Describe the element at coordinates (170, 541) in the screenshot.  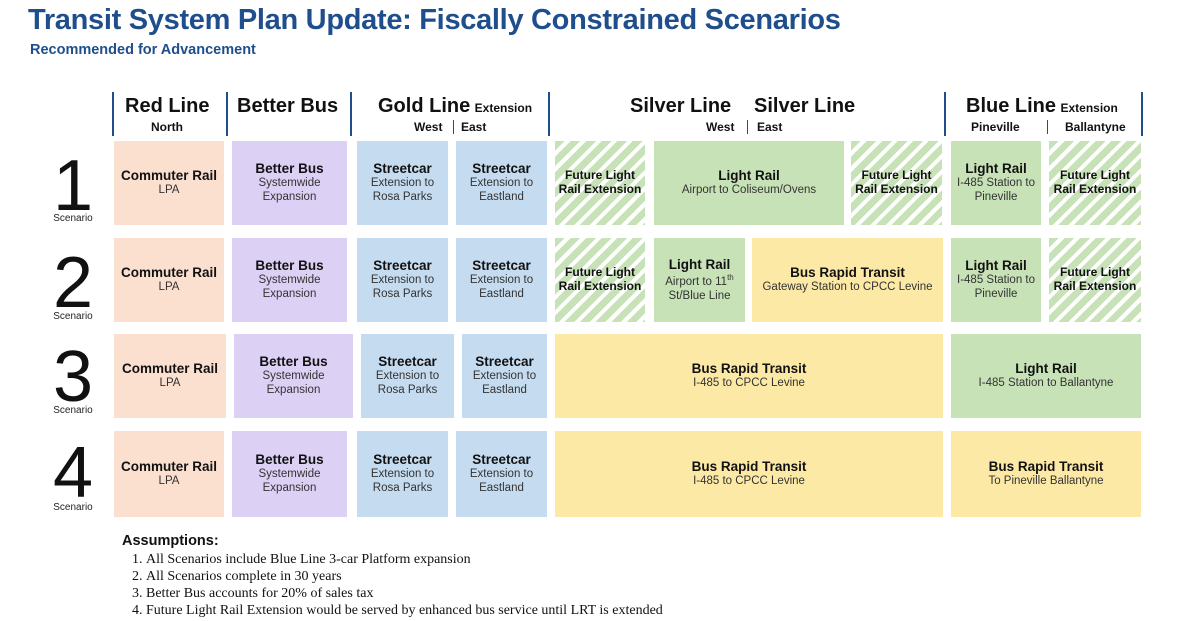
I see `assumptions-heading: Assumptions:` at that location.